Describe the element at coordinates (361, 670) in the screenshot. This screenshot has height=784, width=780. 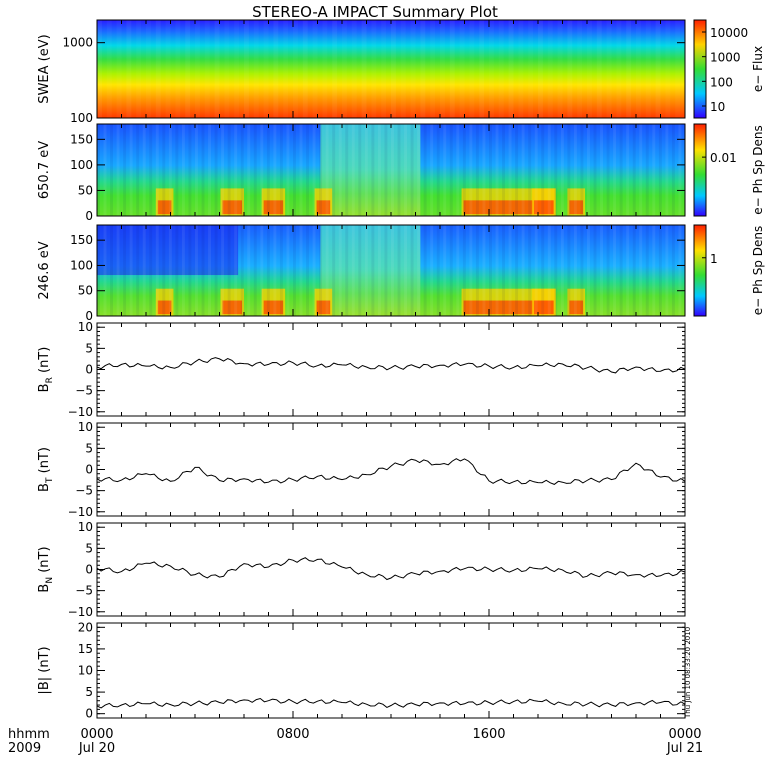
I see `panel-7: 20 15 10 5 0 |B| (nT)` at that location.